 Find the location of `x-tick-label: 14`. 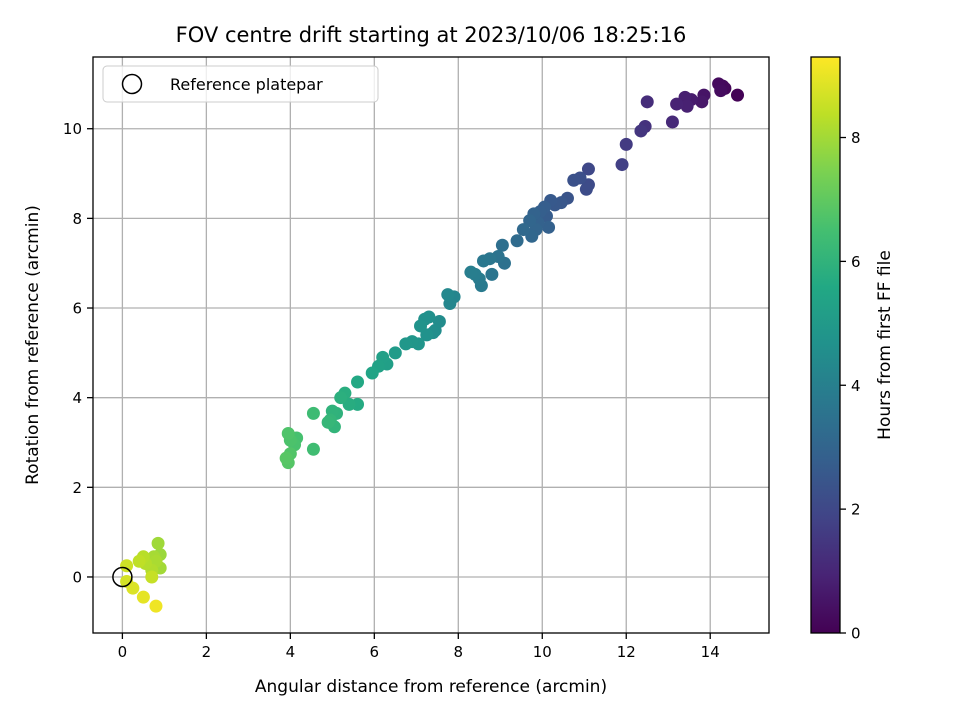

x-tick-label: 14 is located at coordinates (710, 652).